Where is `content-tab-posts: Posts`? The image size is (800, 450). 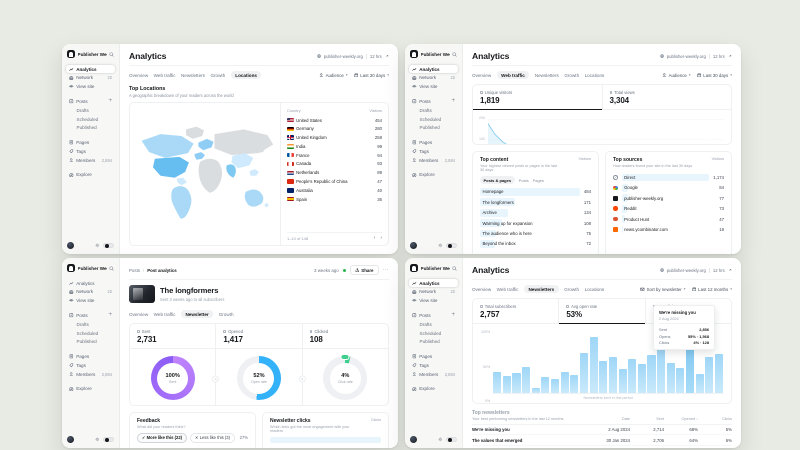 content-tab-posts: Posts is located at coordinates (523, 180).